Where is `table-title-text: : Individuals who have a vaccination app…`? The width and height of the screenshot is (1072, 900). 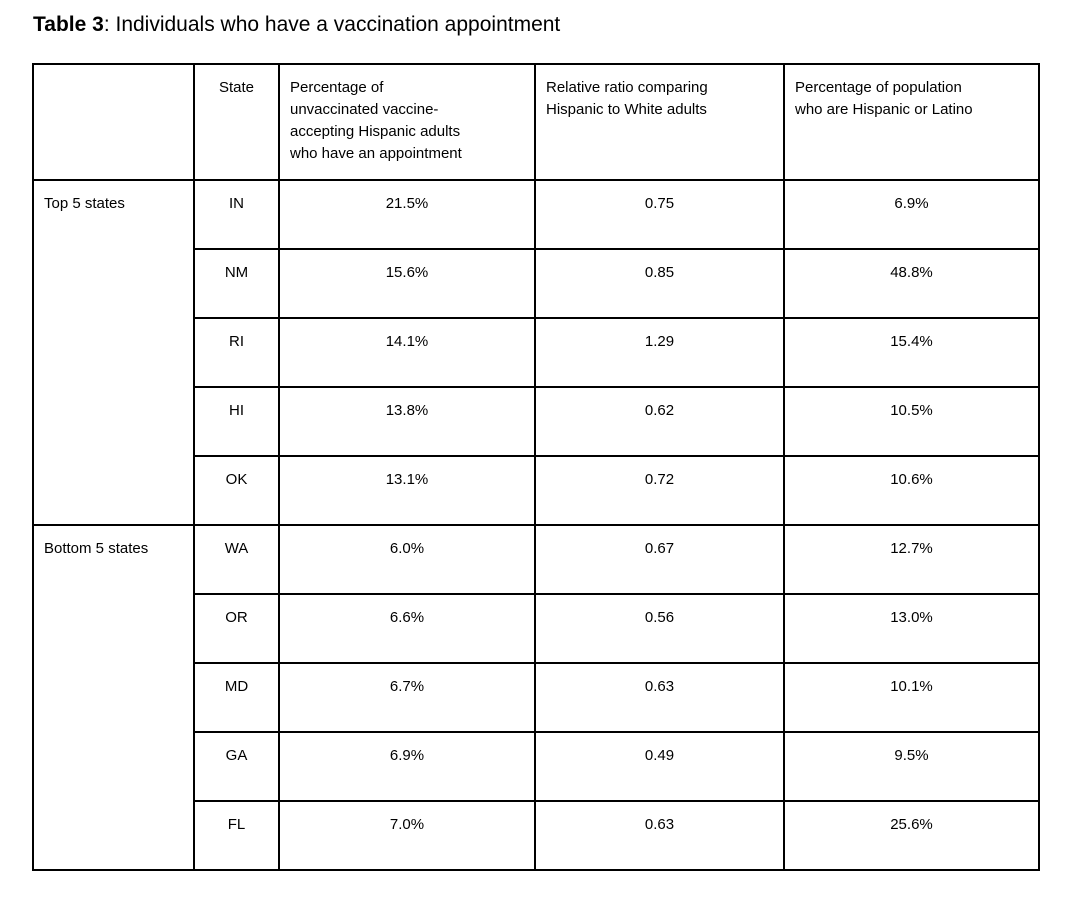 table-title-text: : Individuals who have a vaccination app… is located at coordinates (332, 24).